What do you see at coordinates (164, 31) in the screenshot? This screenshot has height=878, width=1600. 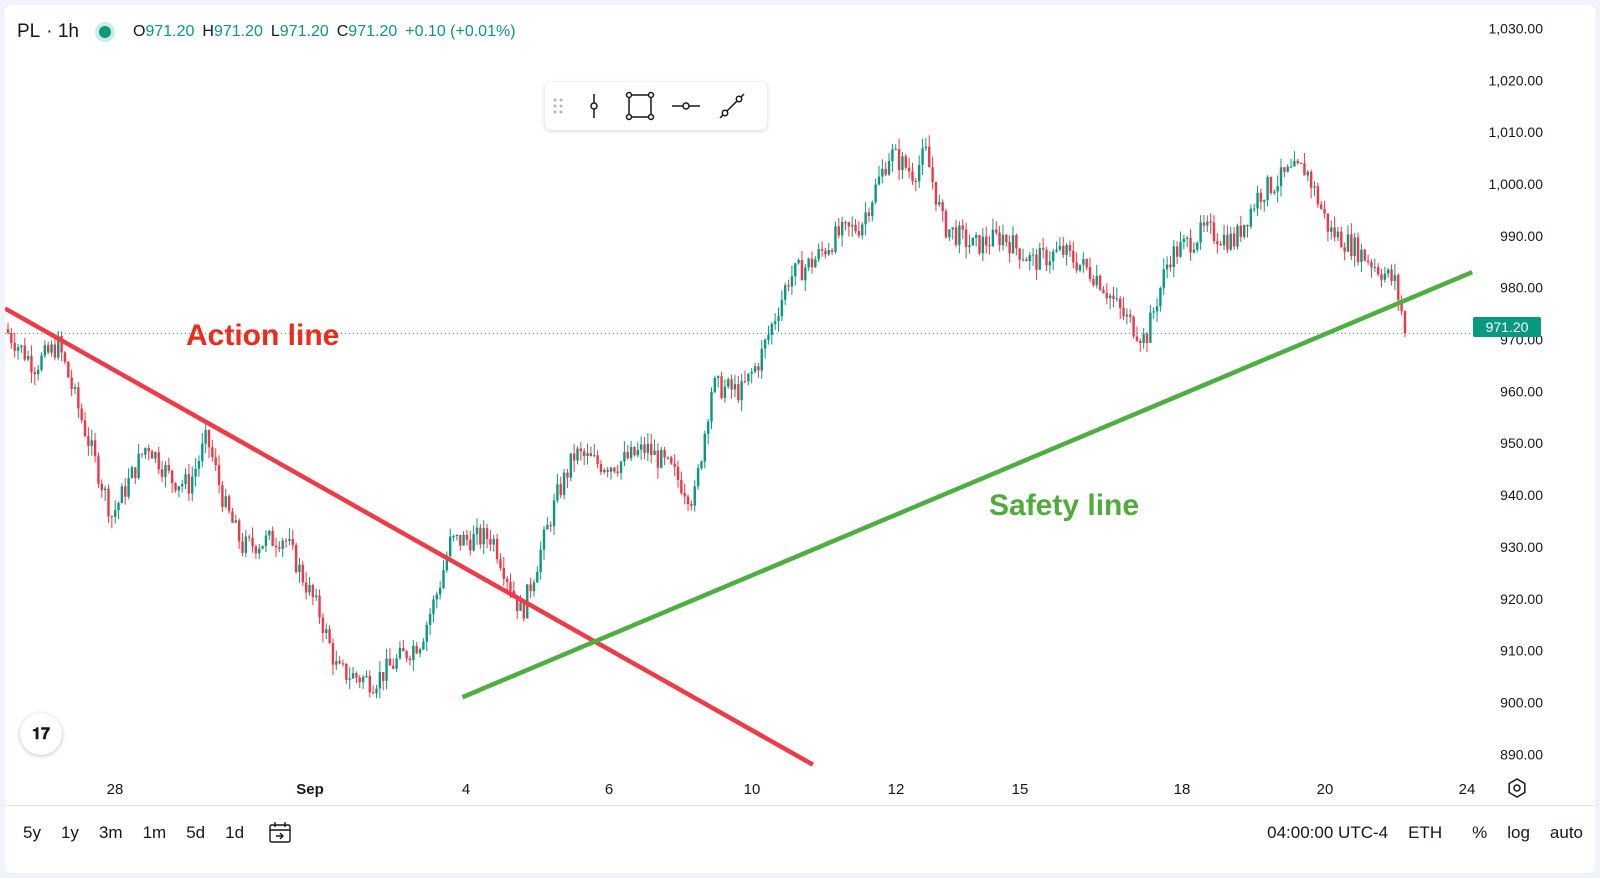 I see `open-value: O971.20` at bounding box center [164, 31].